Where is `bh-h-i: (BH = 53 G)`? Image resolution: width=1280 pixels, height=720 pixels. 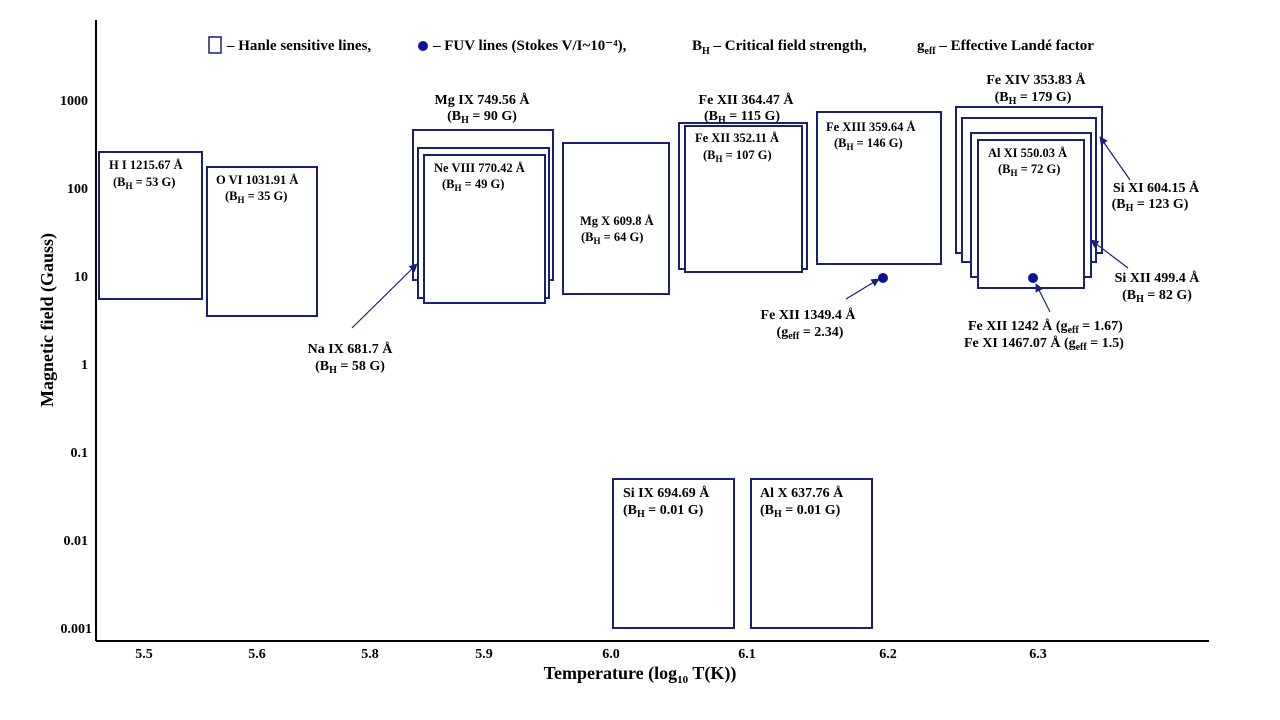 bh-h-i: (BH = 53 G) is located at coordinates (144, 183).